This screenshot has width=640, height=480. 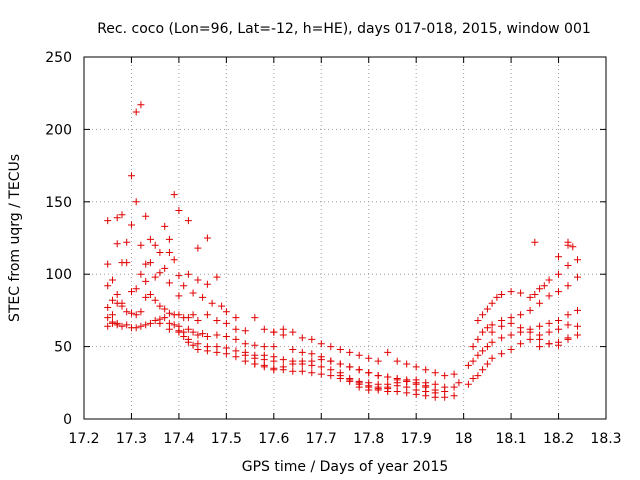 I want to click on y-tick-label: 250, so click(x=58, y=58).